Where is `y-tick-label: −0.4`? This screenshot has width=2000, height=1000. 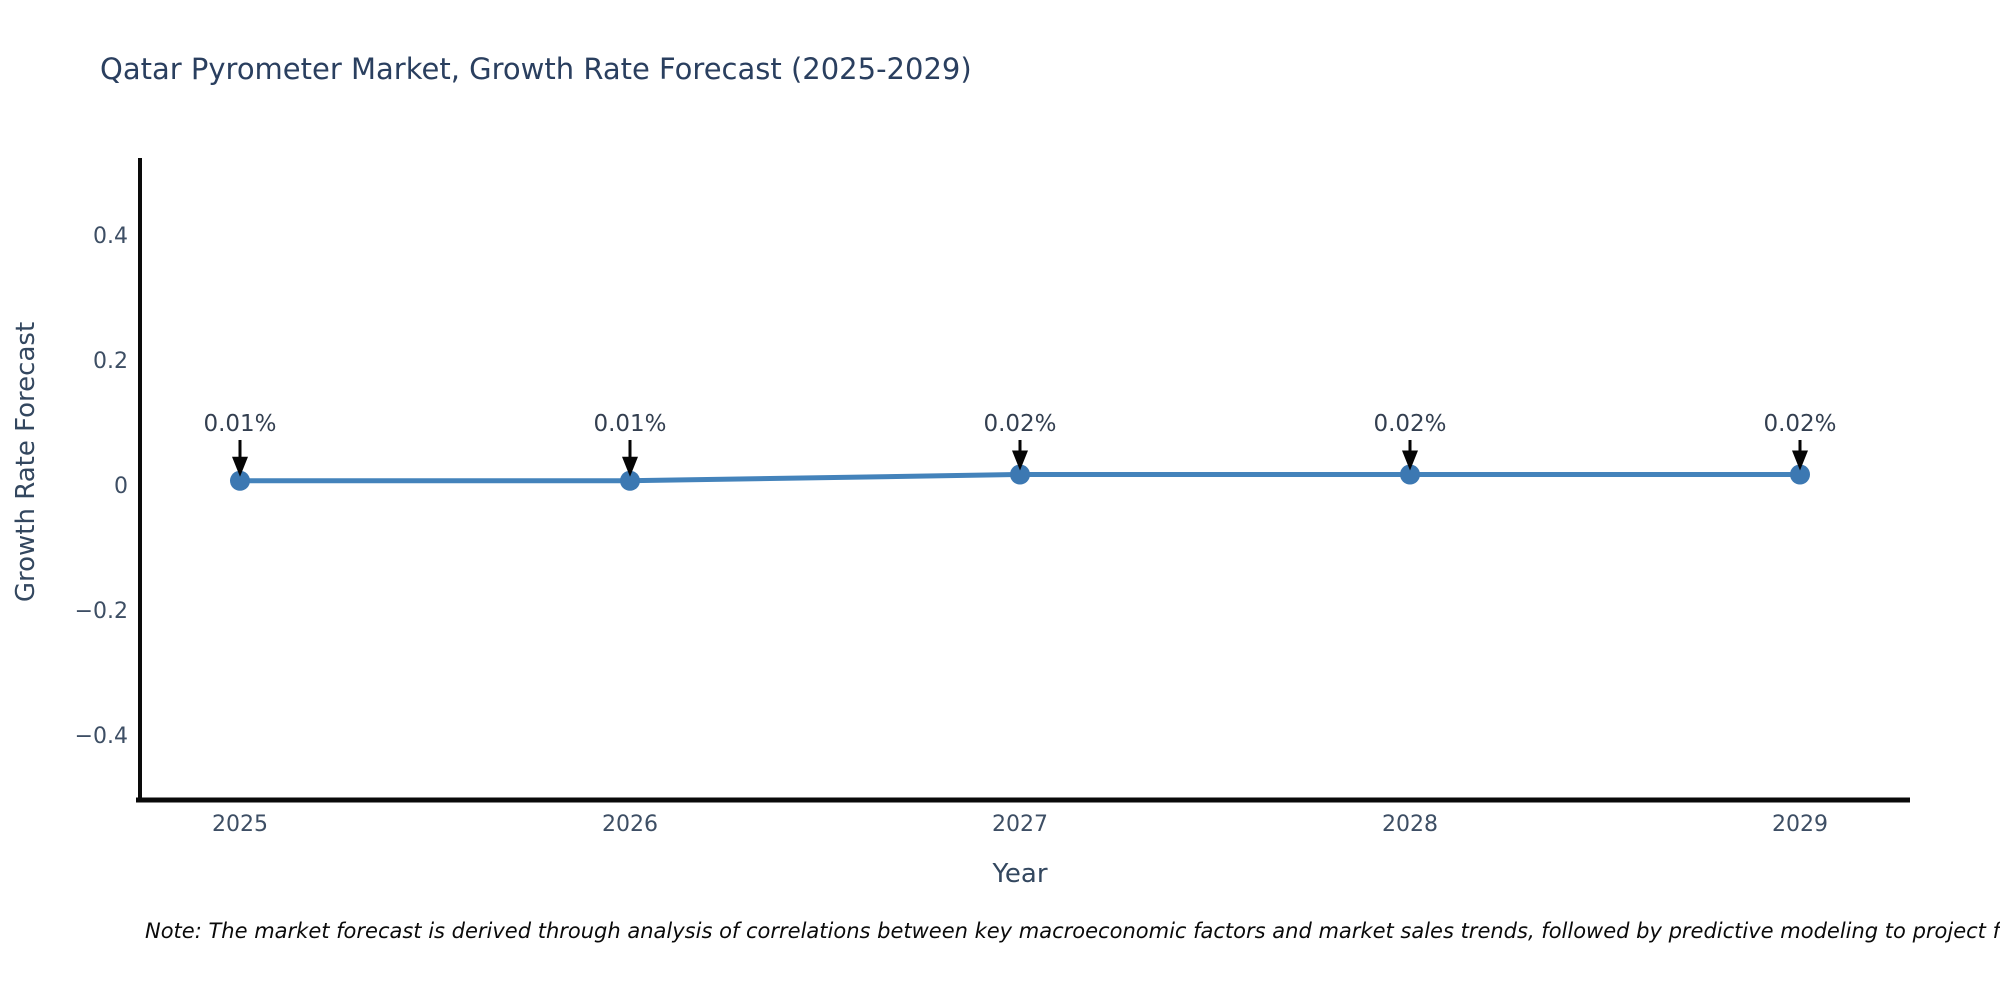
y-tick-label: −0.4 is located at coordinates (101, 736).